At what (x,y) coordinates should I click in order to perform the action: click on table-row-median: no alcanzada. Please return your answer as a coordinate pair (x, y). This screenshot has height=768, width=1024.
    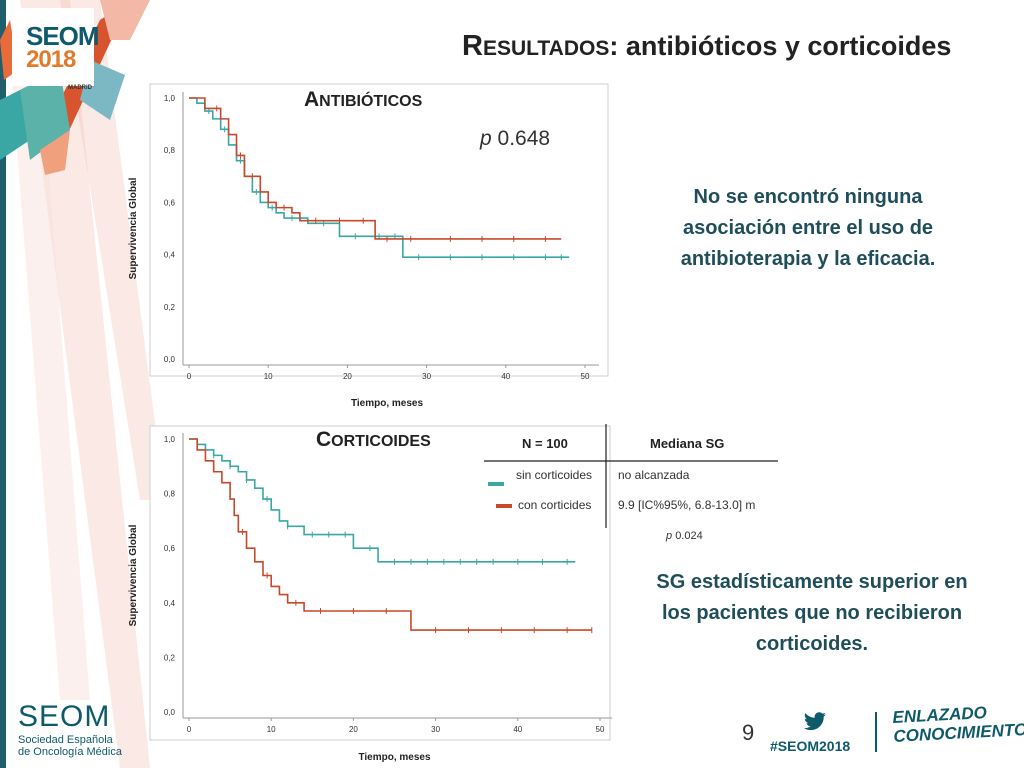
    Looking at the image, I should click on (654, 475).